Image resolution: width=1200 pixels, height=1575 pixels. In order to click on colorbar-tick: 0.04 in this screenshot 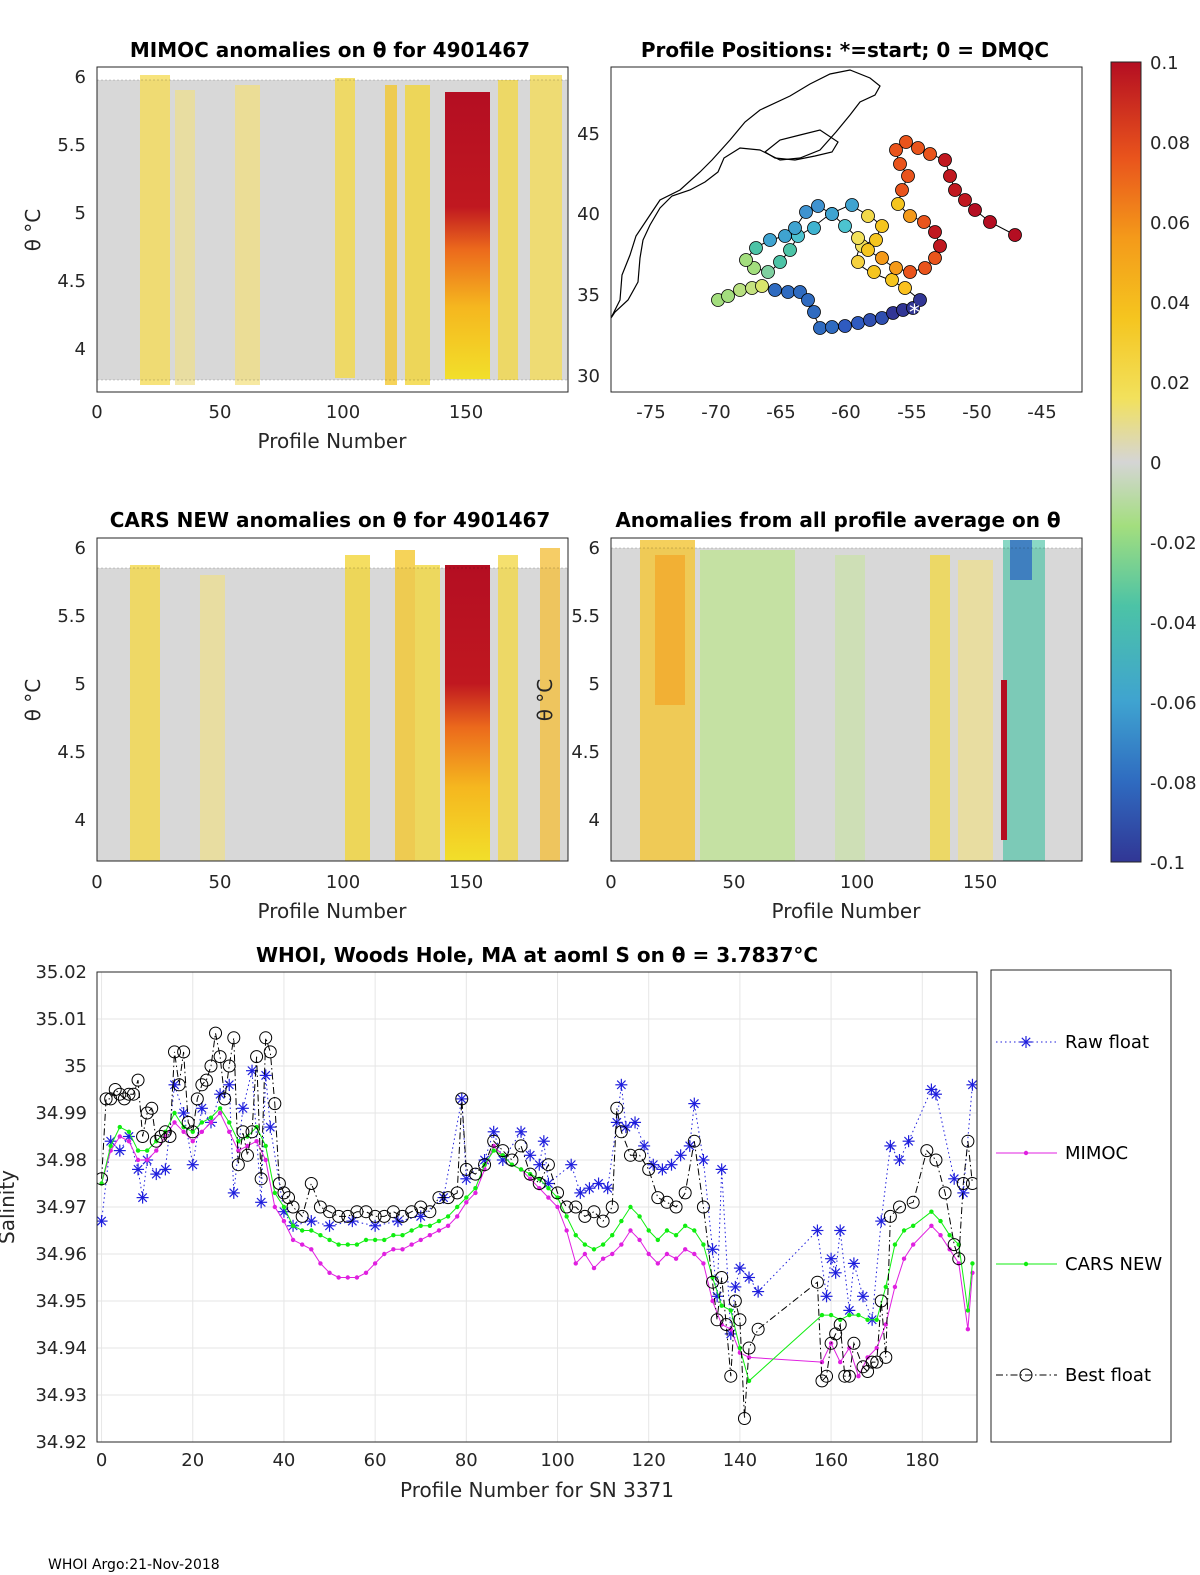, I will do `click(1170, 303)`.